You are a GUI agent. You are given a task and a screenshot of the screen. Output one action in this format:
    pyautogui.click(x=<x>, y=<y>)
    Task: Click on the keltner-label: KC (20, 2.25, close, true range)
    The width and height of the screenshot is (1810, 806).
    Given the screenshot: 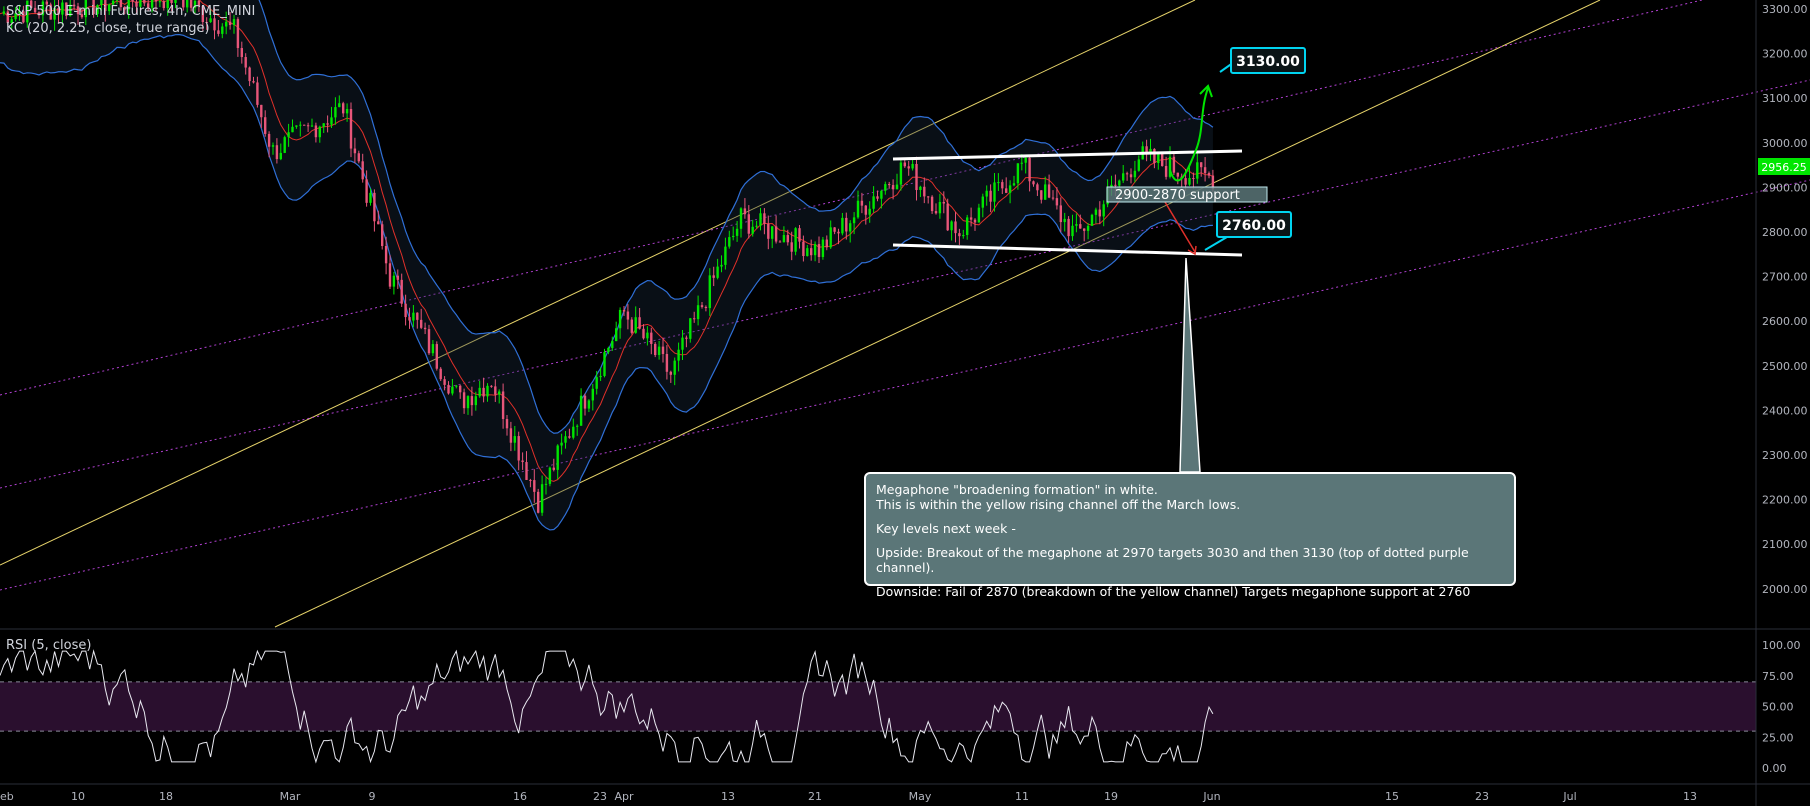 What is the action you would take?
    pyautogui.click(x=108, y=28)
    